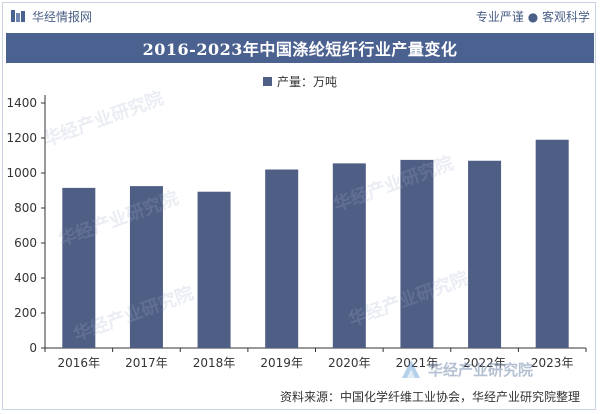 This screenshot has height=414, width=600. I want to click on x-tick-label: 2016年, so click(79, 363).